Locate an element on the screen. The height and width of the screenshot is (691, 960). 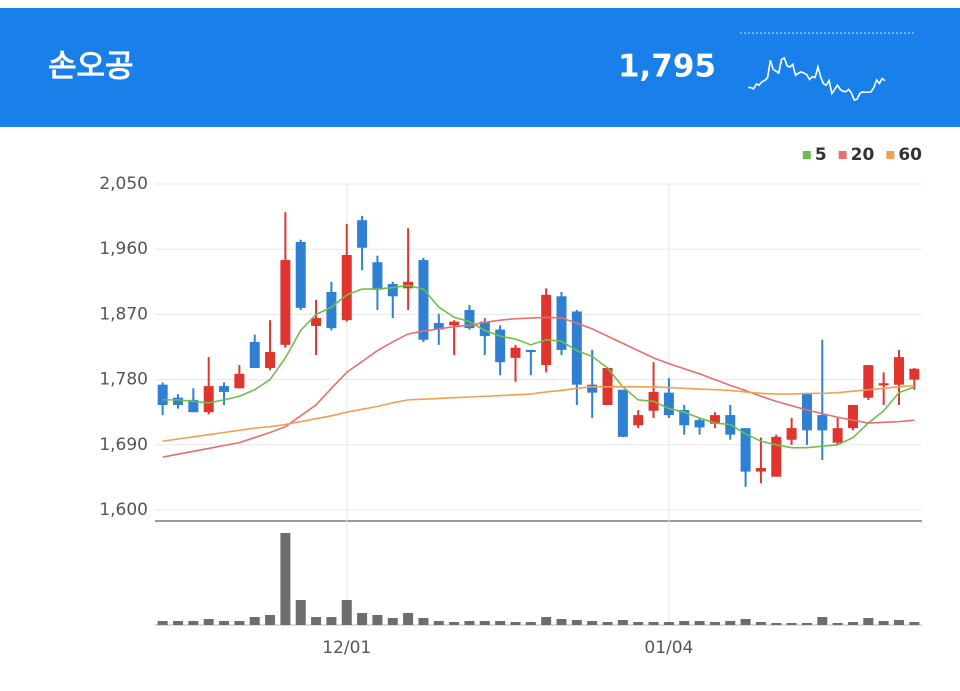
sparkline is located at coordinates (817, 78).